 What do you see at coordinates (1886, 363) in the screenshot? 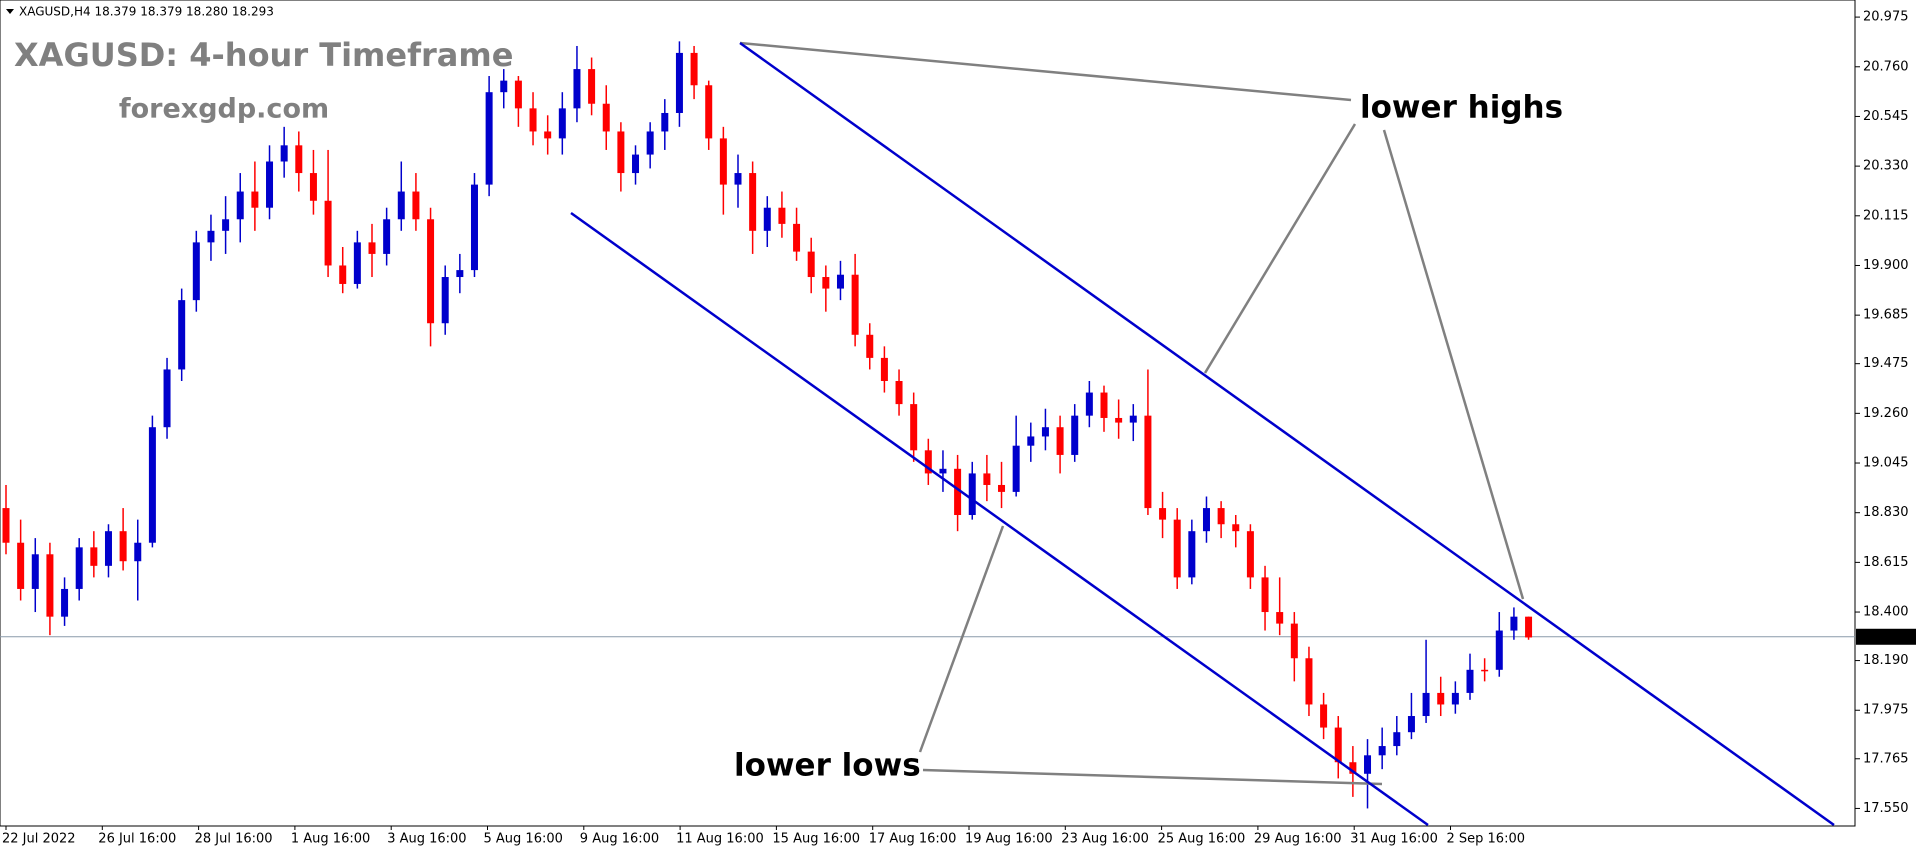
I see `y-tick-label: 19.475` at bounding box center [1886, 363].